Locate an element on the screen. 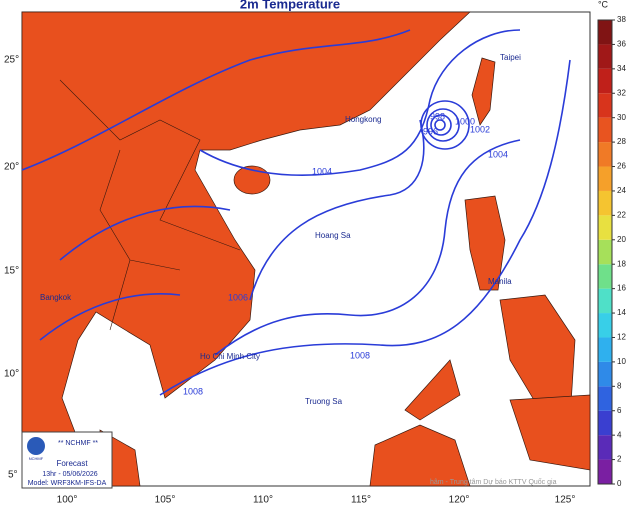 Image resolution: width=640 pixels, height=522 pixels. isobar-label: 1000 is located at coordinates (465, 121).